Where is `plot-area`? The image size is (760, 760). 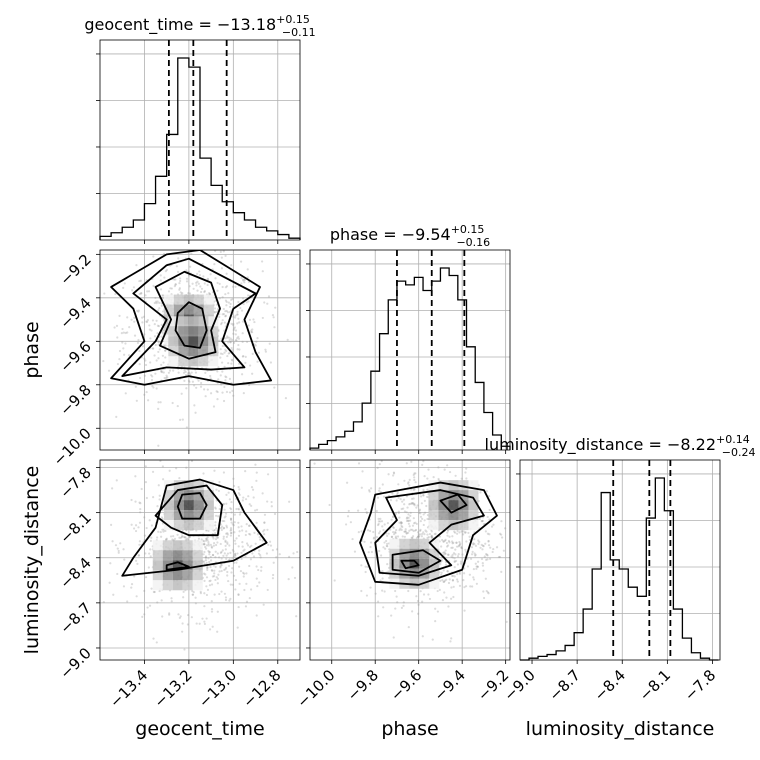 plot-area is located at coordinates (200, 560).